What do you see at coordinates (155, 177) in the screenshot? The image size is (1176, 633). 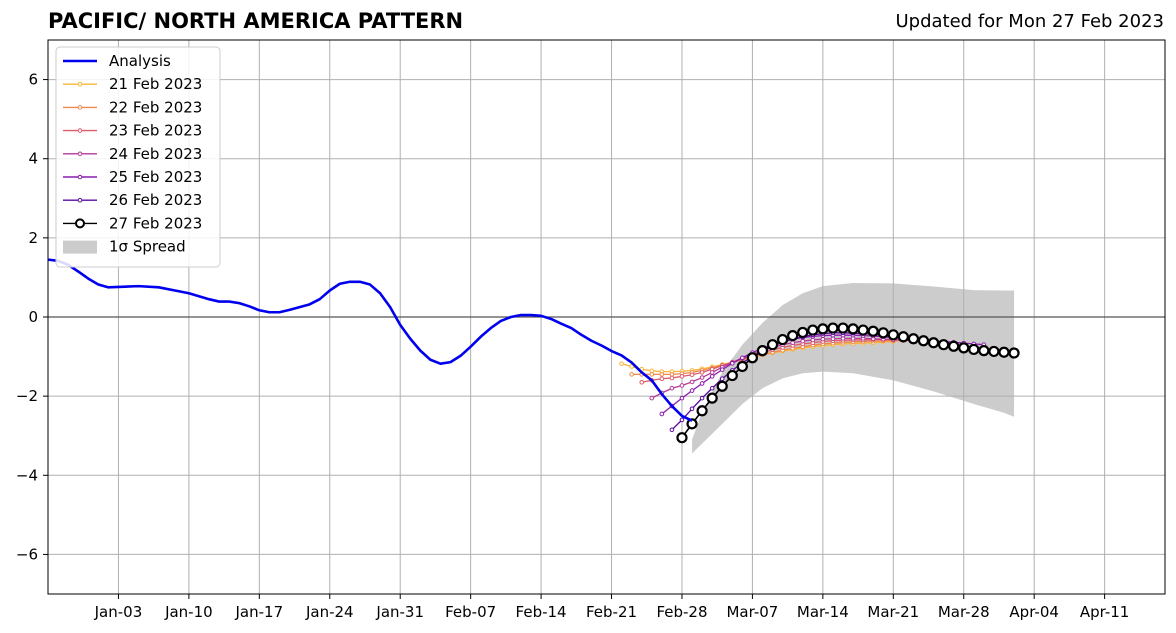 I see `legend-label: 25 Feb 2023` at bounding box center [155, 177].